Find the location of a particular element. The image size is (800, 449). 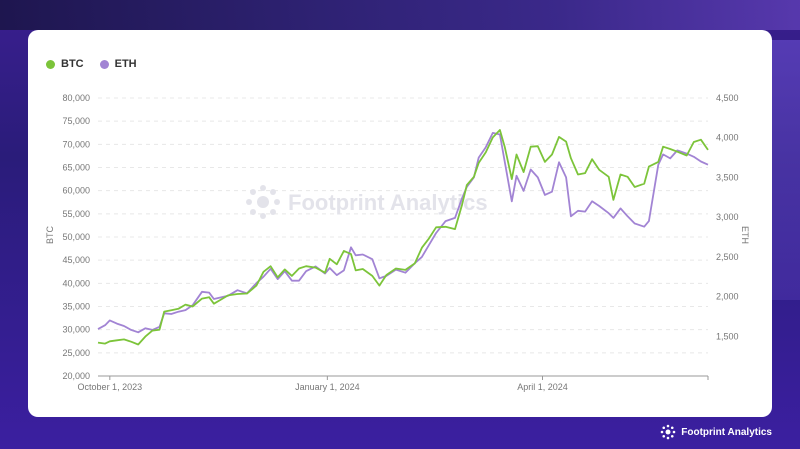

y-right-tick-label: 3,000 is located at coordinates (727, 217).